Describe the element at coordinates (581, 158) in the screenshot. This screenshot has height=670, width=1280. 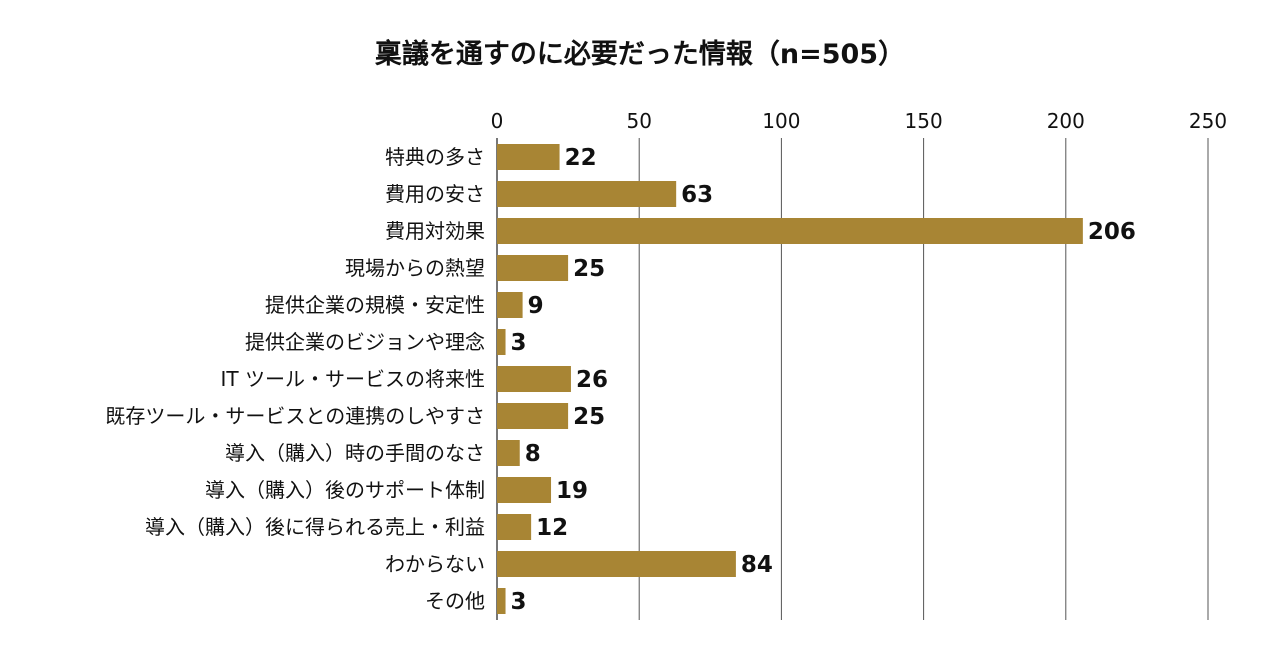
I see `value-label: 22` at that location.